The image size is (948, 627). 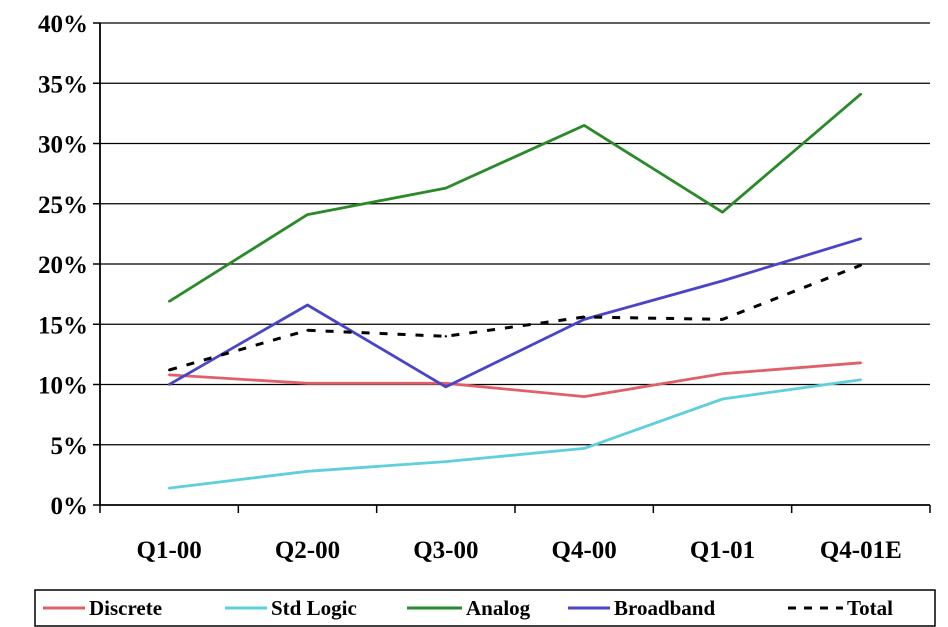 What do you see at coordinates (63, 325) in the screenshot?
I see `y-tick-label-15: 15%` at bounding box center [63, 325].